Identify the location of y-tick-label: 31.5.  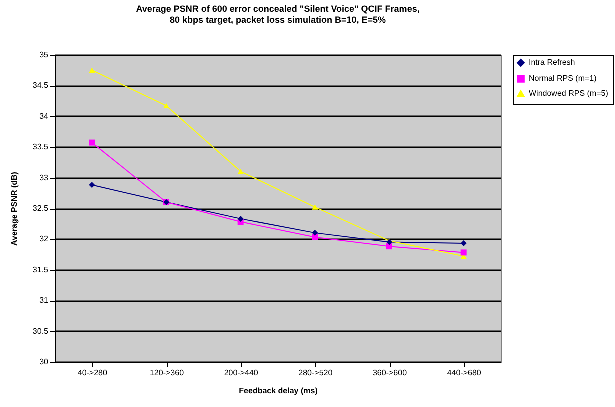
(41, 269).